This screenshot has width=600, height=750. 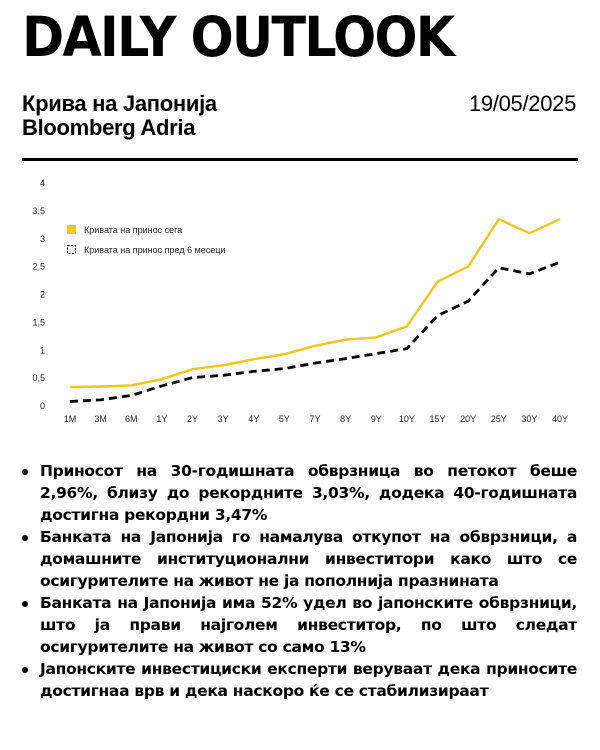 What do you see at coordinates (71, 249) in the screenshot?
I see `legend-swatch-previous` at bounding box center [71, 249].